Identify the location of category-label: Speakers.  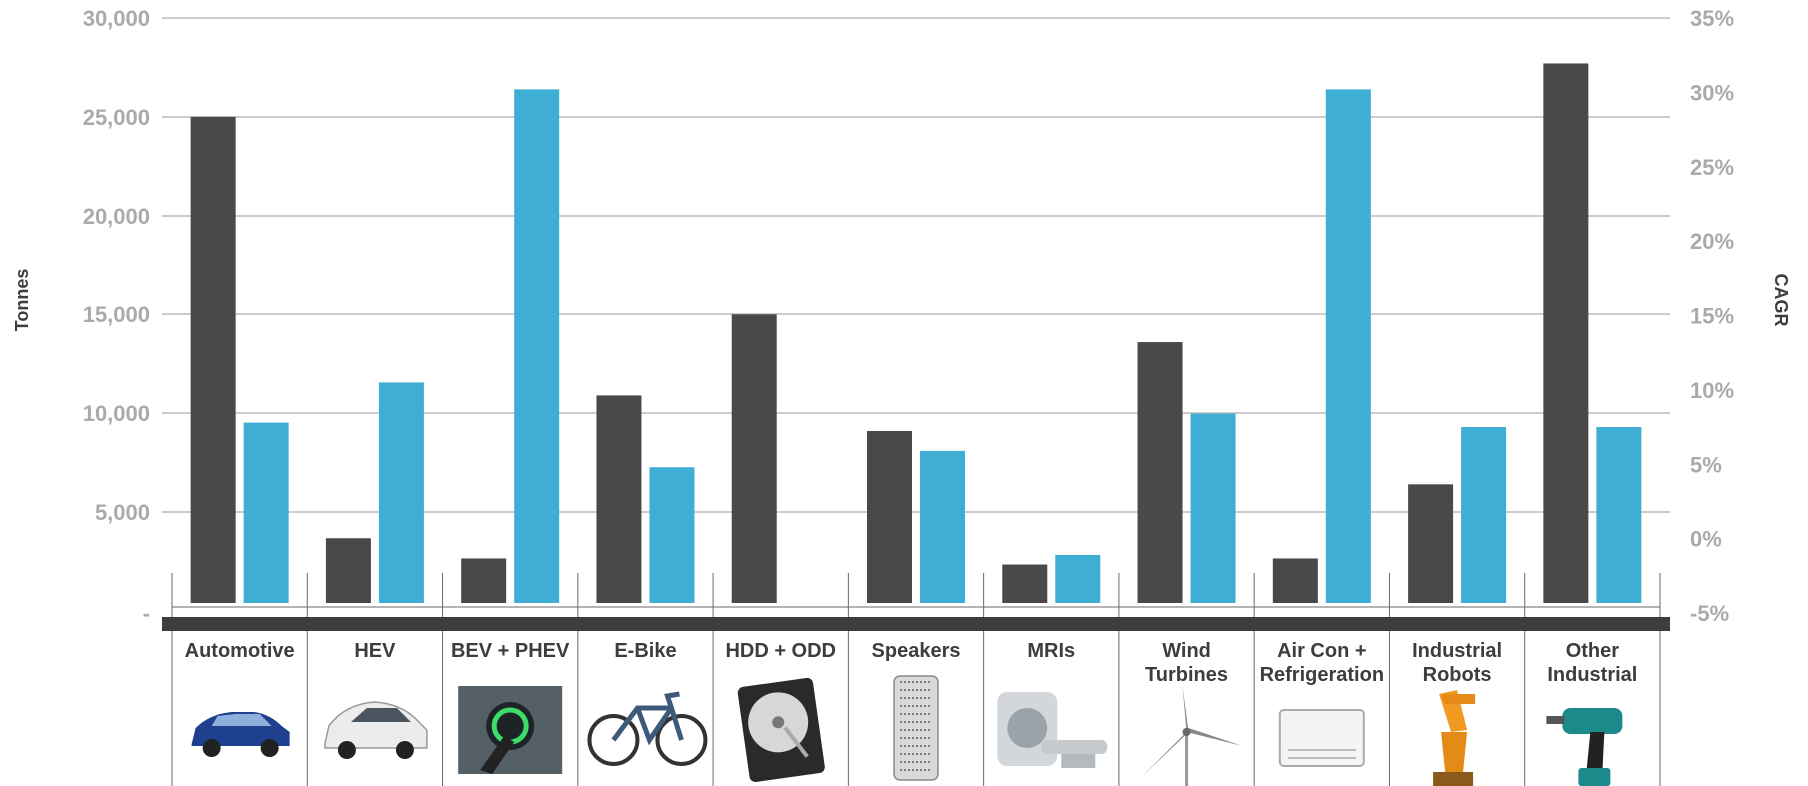
(916, 651).